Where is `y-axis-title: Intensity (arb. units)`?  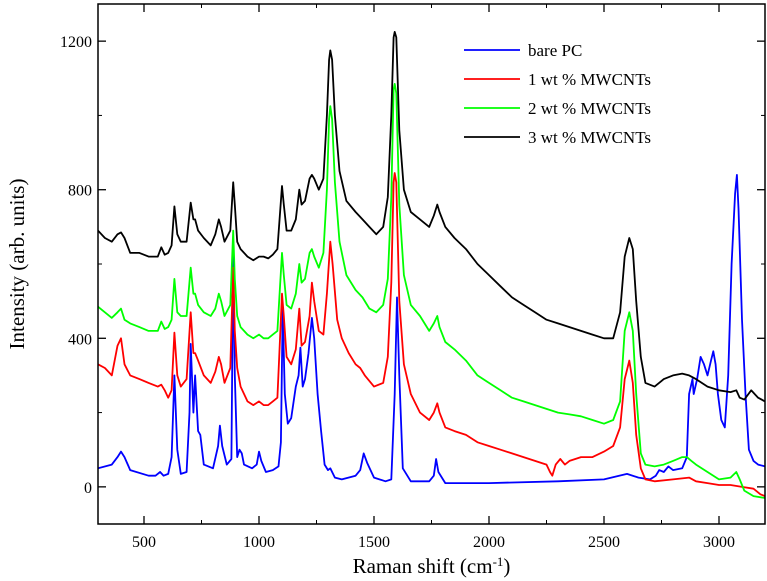
y-axis-title: Intensity (arb. units) is located at coordinates (17, 264).